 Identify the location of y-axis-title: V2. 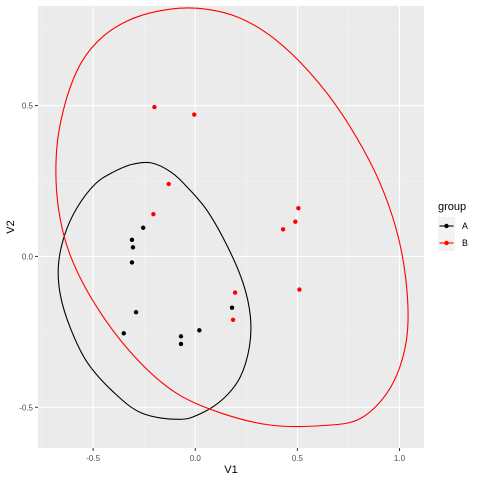
(11, 226).